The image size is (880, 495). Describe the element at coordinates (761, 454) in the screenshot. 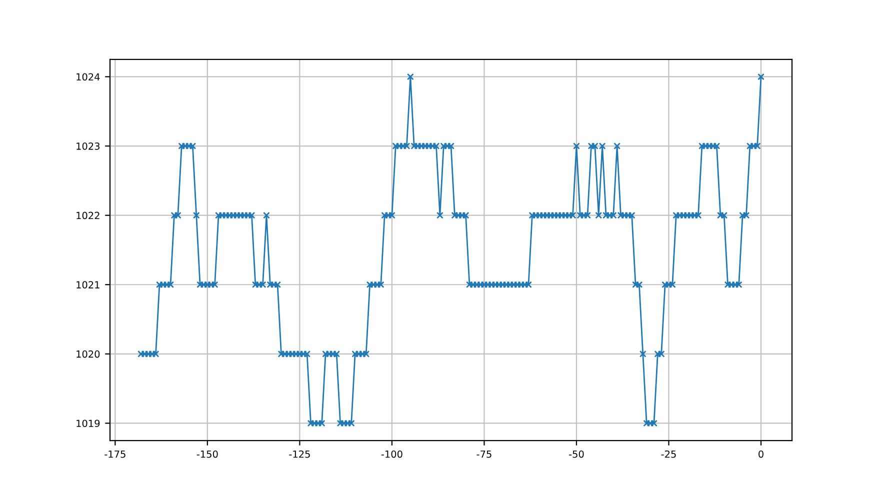

I see `x-tick-label: 0` at that location.